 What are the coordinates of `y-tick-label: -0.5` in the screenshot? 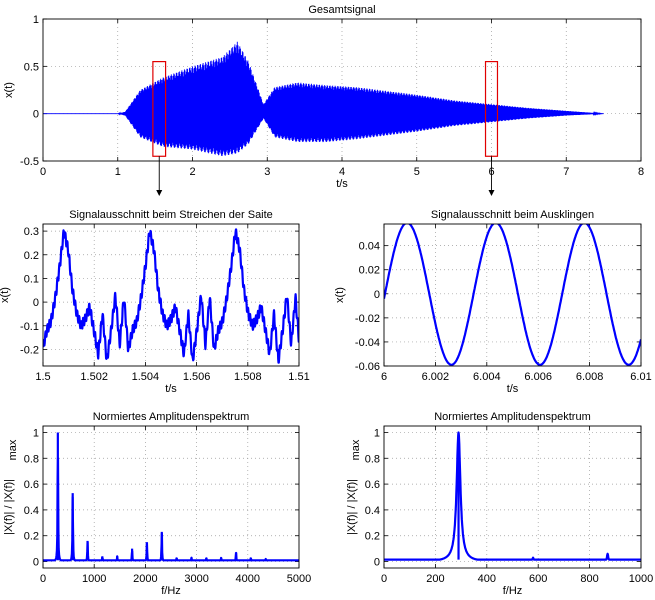 It's located at (29, 162).